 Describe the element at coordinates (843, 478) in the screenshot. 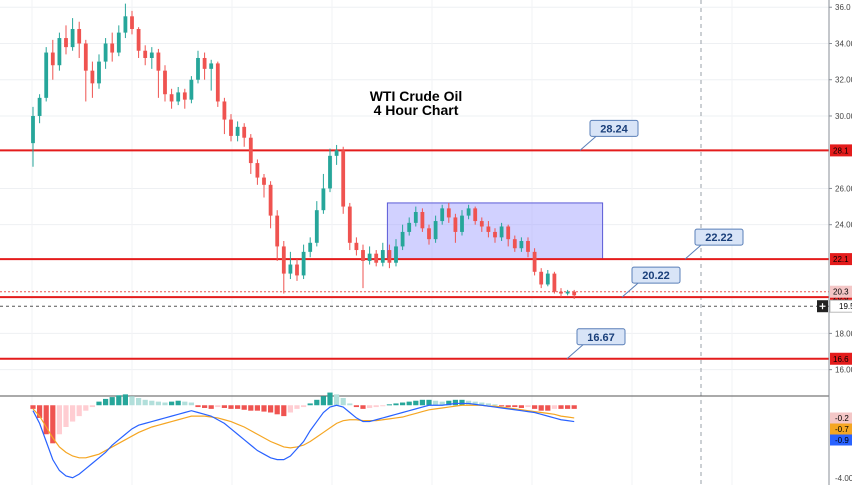

I see `indicator-tick-label: -4.00` at that location.